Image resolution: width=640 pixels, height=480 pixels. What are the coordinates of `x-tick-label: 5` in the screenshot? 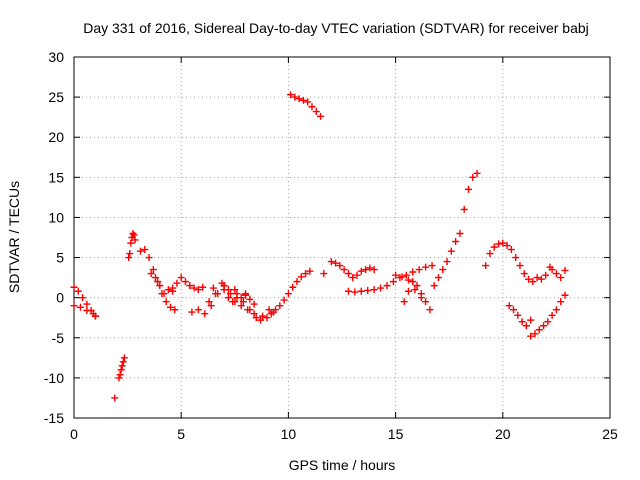 It's located at (181, 434).